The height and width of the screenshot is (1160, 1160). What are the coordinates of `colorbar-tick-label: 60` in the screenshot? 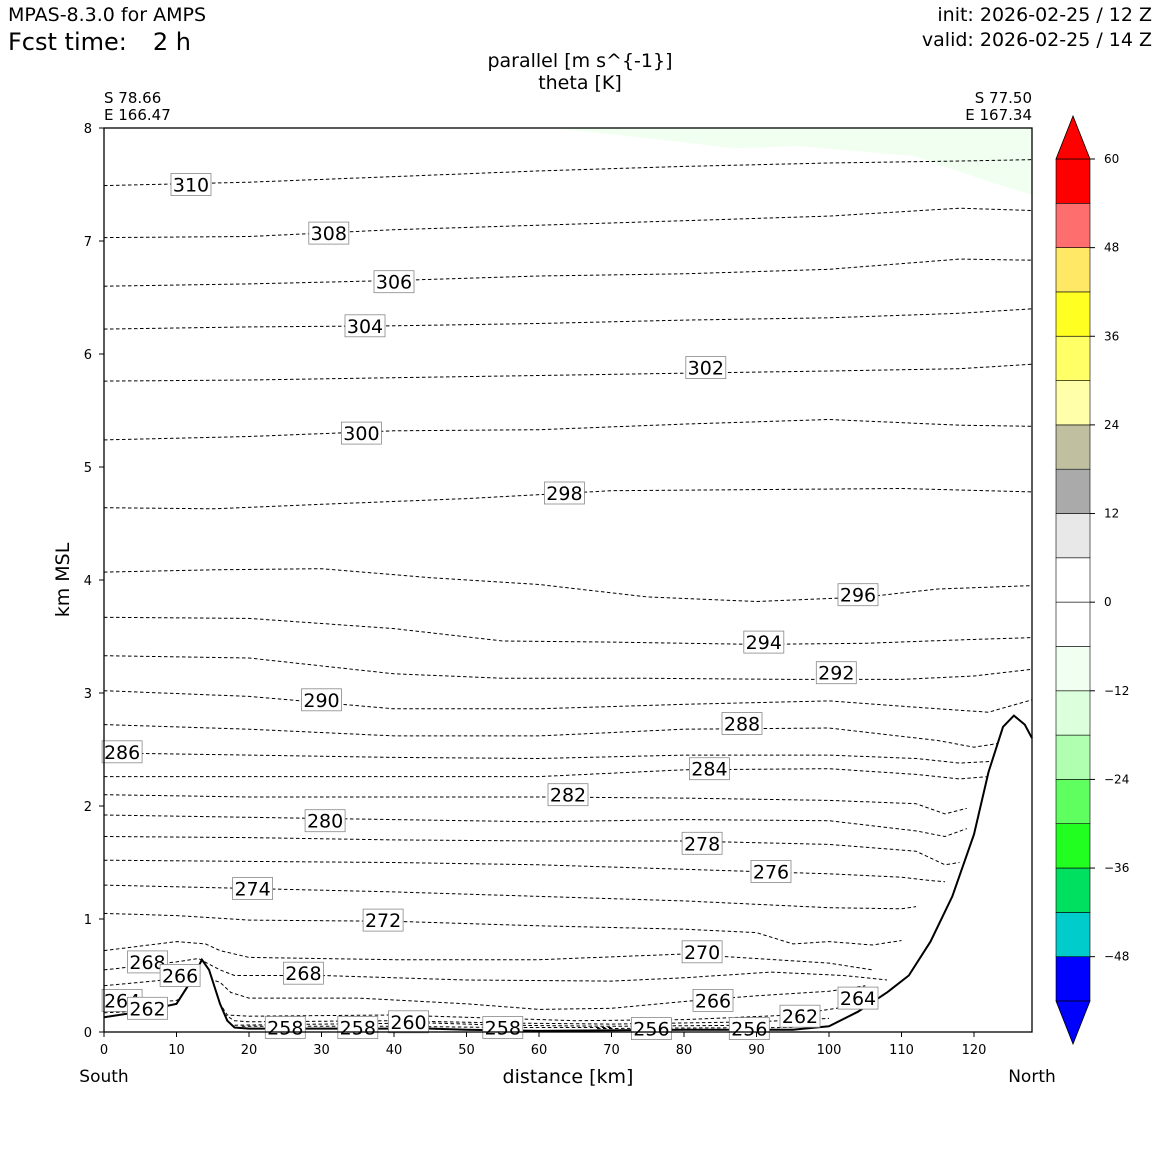 It's located at (1111, 159).